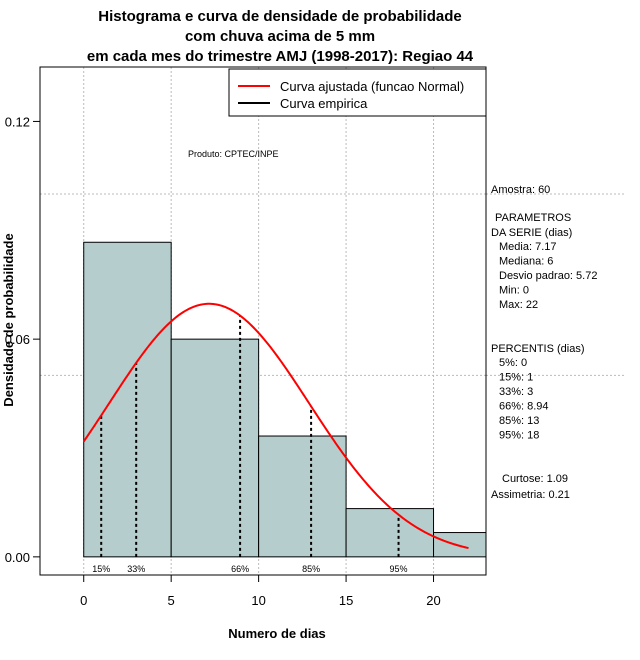 The height and width of the screenshot is (660, 640). I want to click on percentil-value: 85%: 13, so click(519, 421).